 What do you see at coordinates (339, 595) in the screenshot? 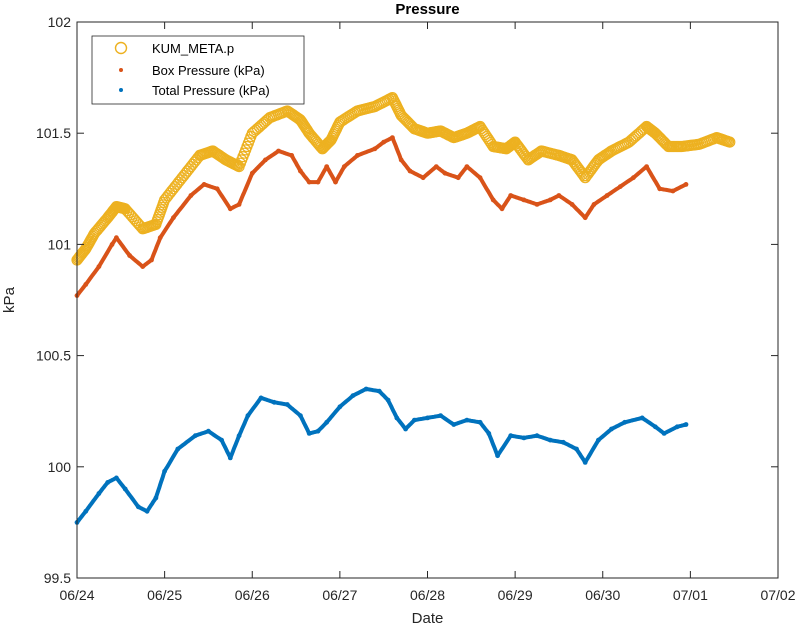
I see `x-tick-label: 06/27` at bounding box center [339, 595].